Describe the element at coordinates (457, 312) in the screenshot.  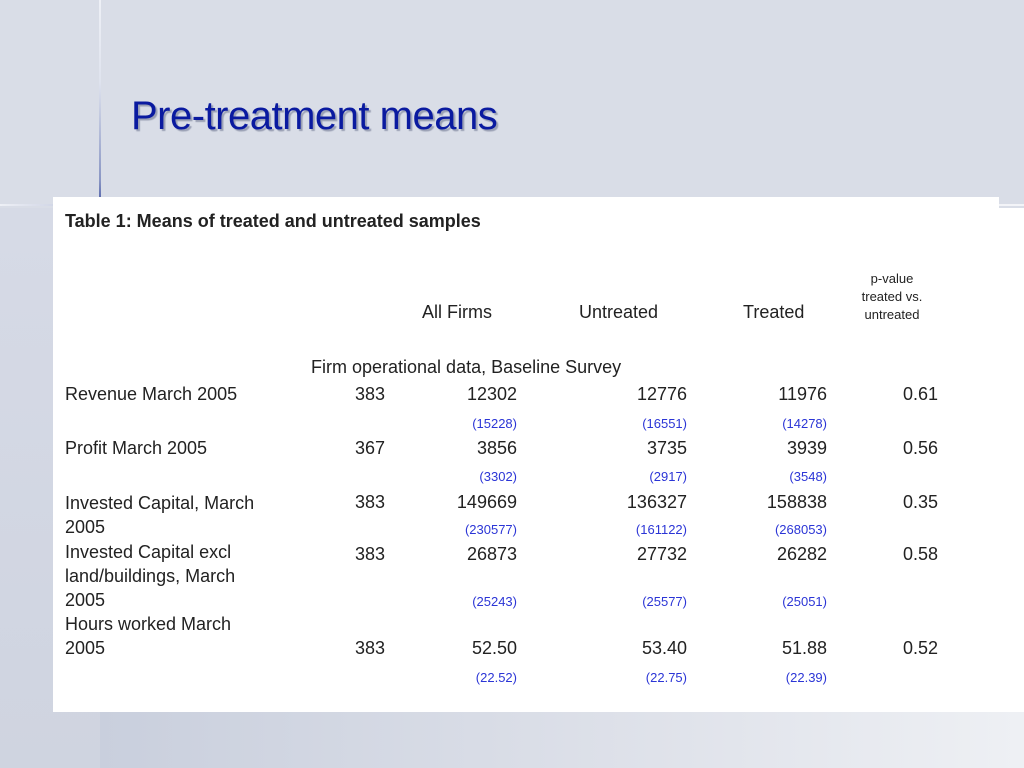
I see `header-all-firms: All Firms` at that location.